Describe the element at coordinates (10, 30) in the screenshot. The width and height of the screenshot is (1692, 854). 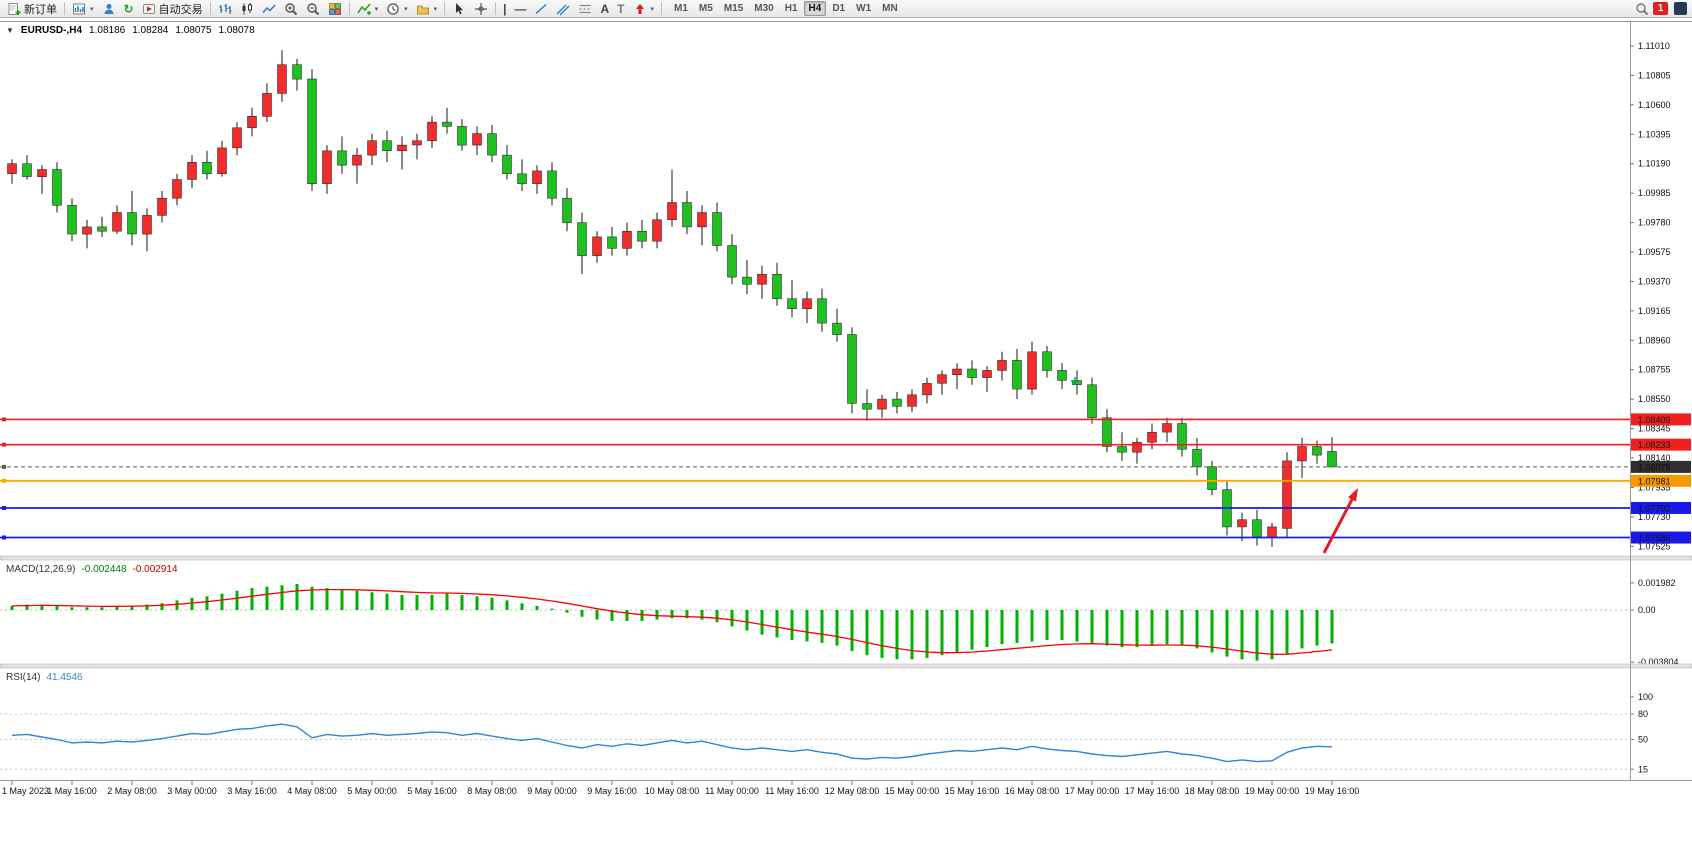
I see `one-click-trading-toggle: ▼` at that location.